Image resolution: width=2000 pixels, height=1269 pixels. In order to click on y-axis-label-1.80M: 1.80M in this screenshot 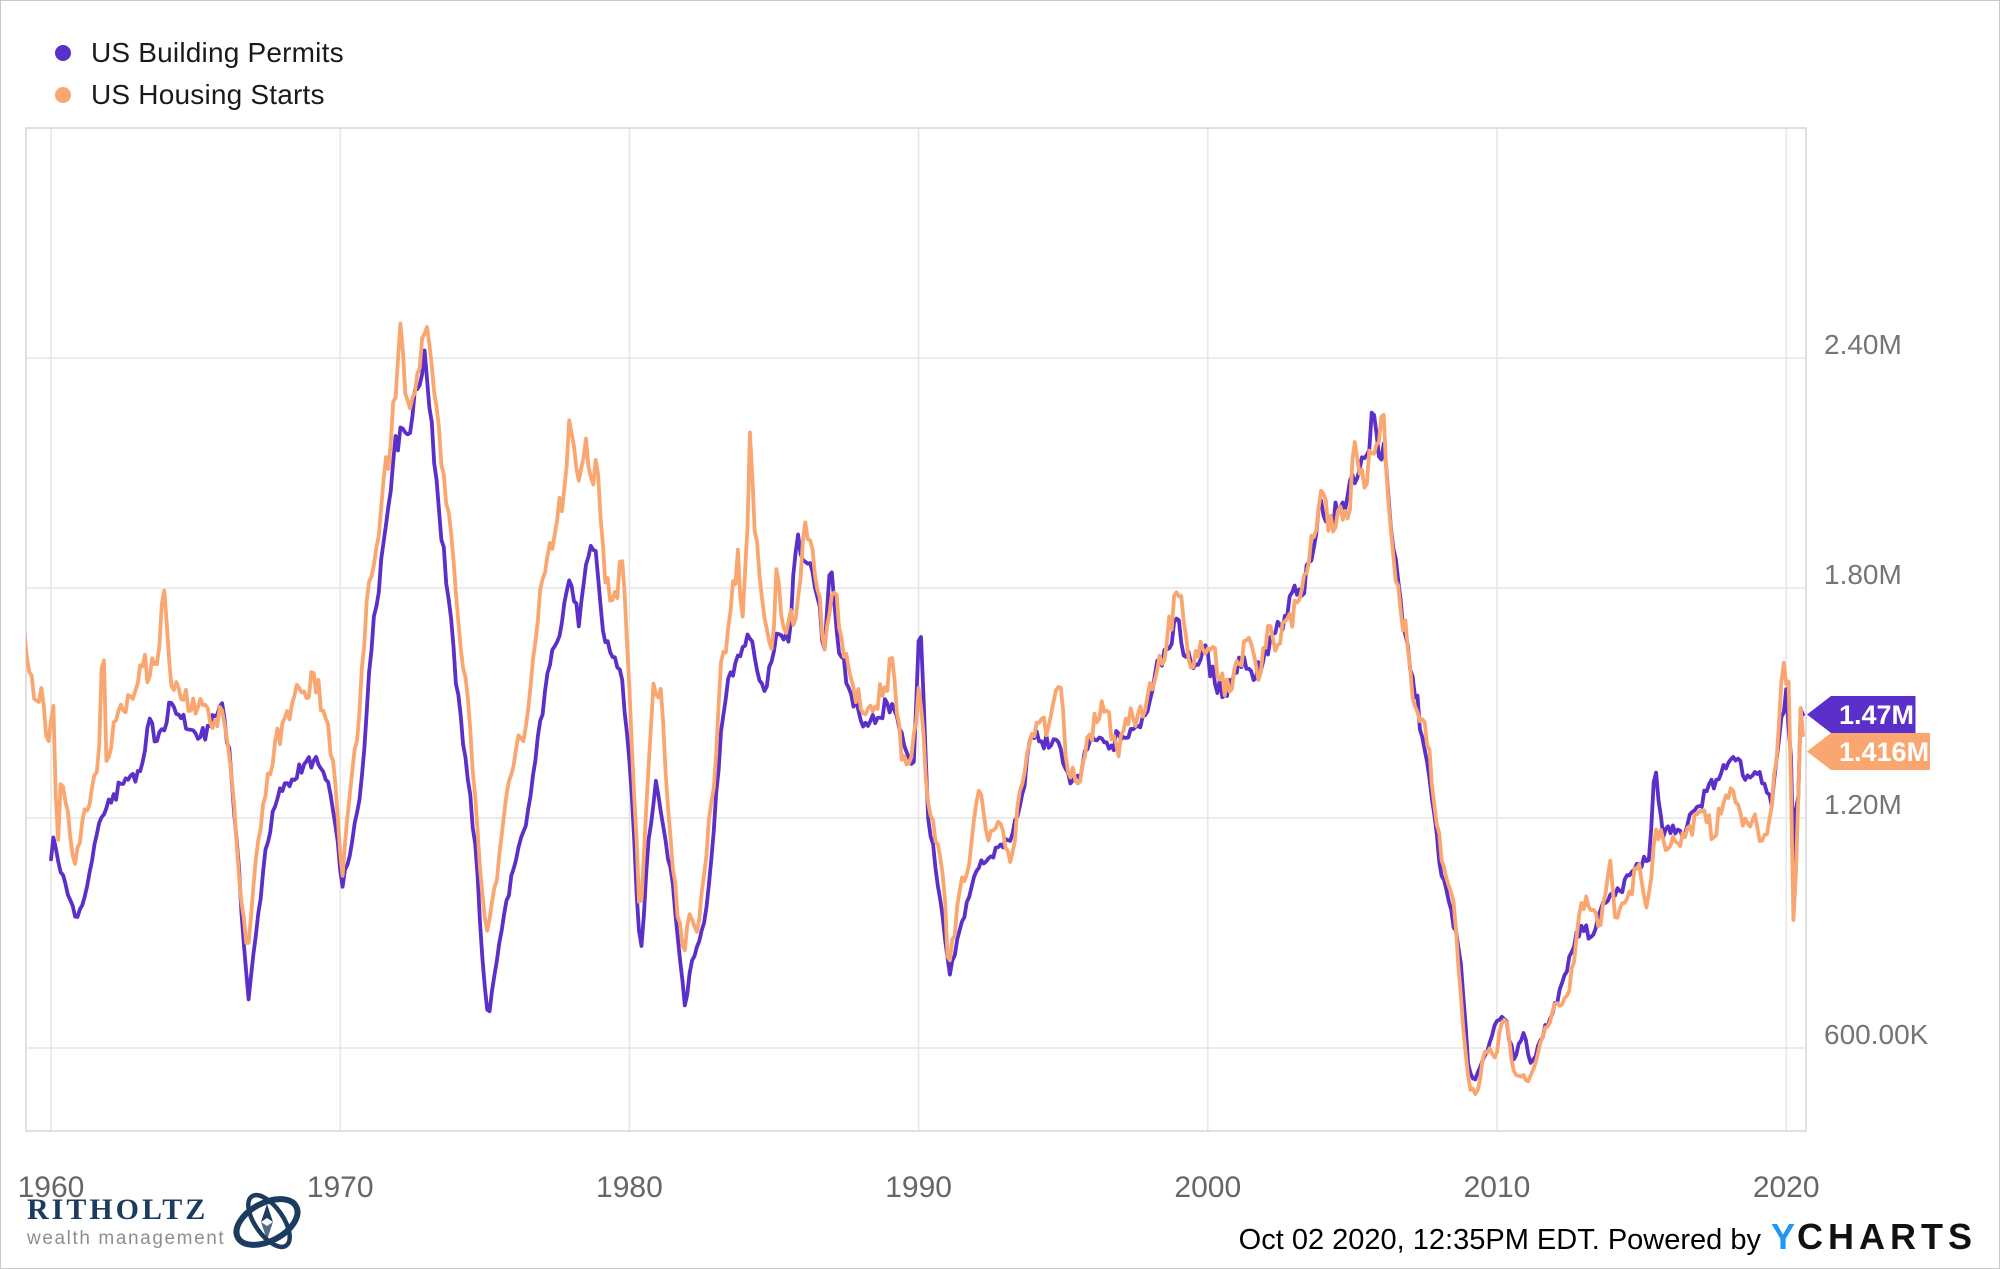, I will do `click(1863, 574)`.